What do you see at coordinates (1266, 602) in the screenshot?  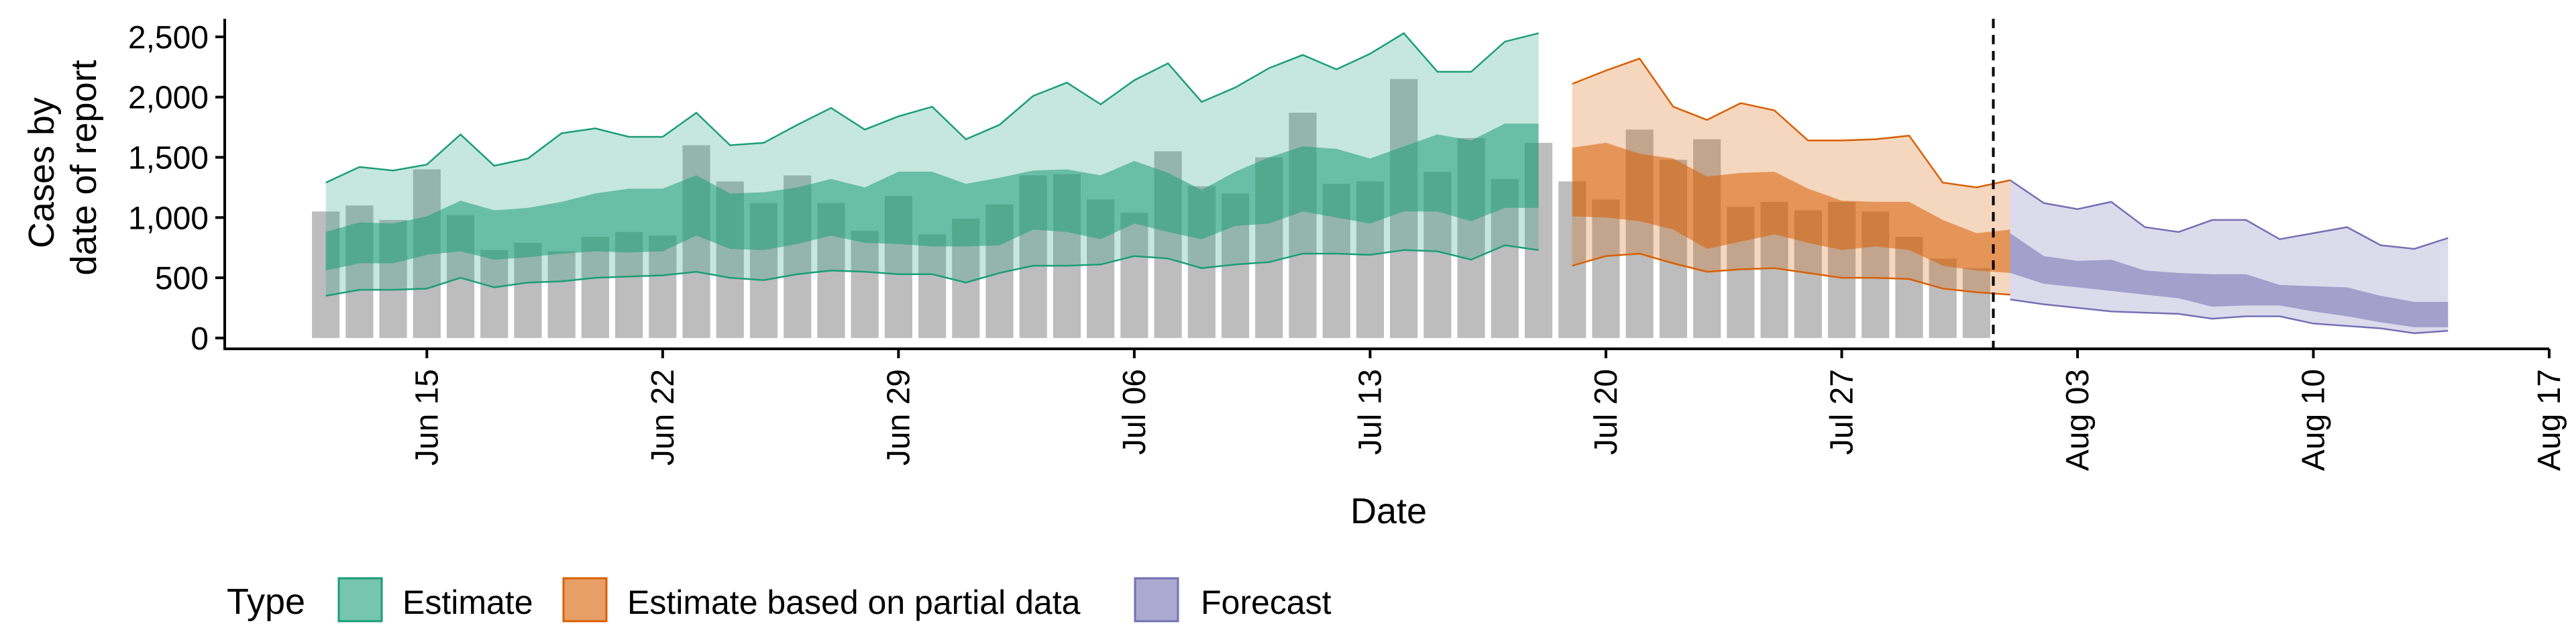 I see `legend-label-forecast: Forecast` at bounding box center [1266, 602].